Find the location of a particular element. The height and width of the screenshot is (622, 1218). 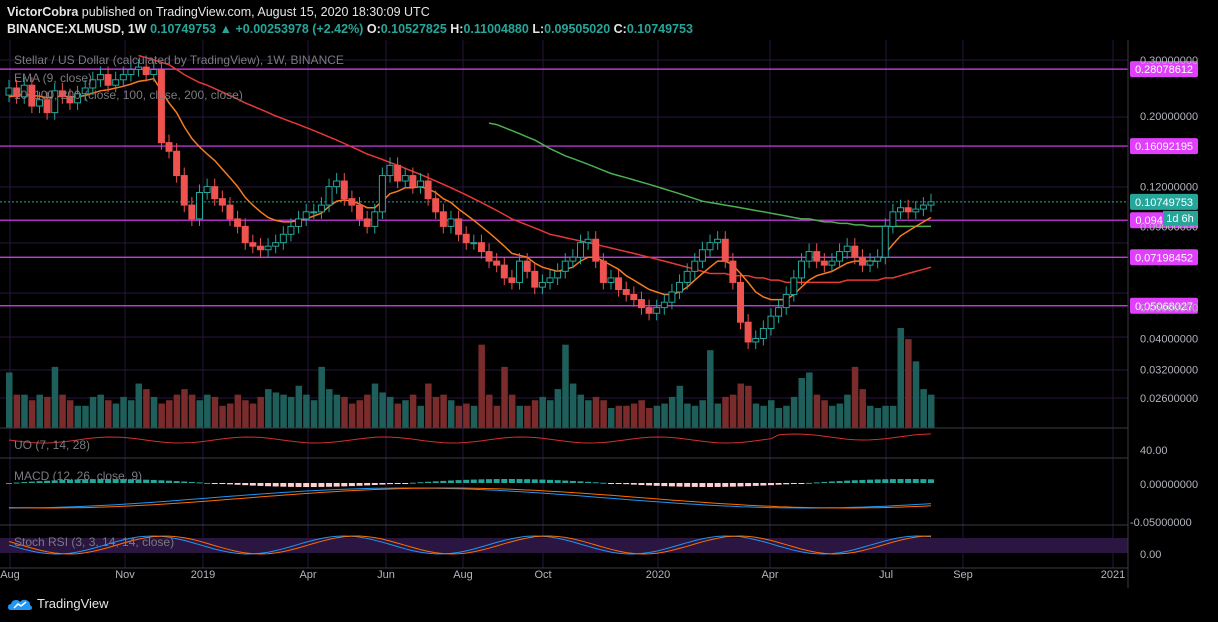

volume-bars is located at coordinates (470, 378).